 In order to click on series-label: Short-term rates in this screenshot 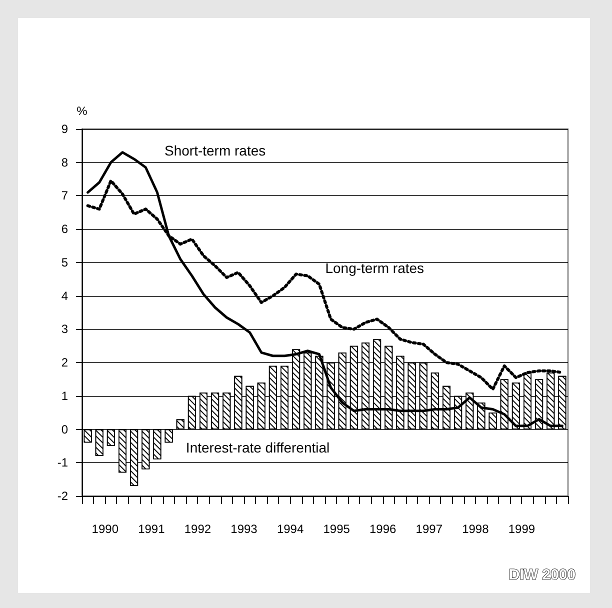, I will do `click(215, 150)`.